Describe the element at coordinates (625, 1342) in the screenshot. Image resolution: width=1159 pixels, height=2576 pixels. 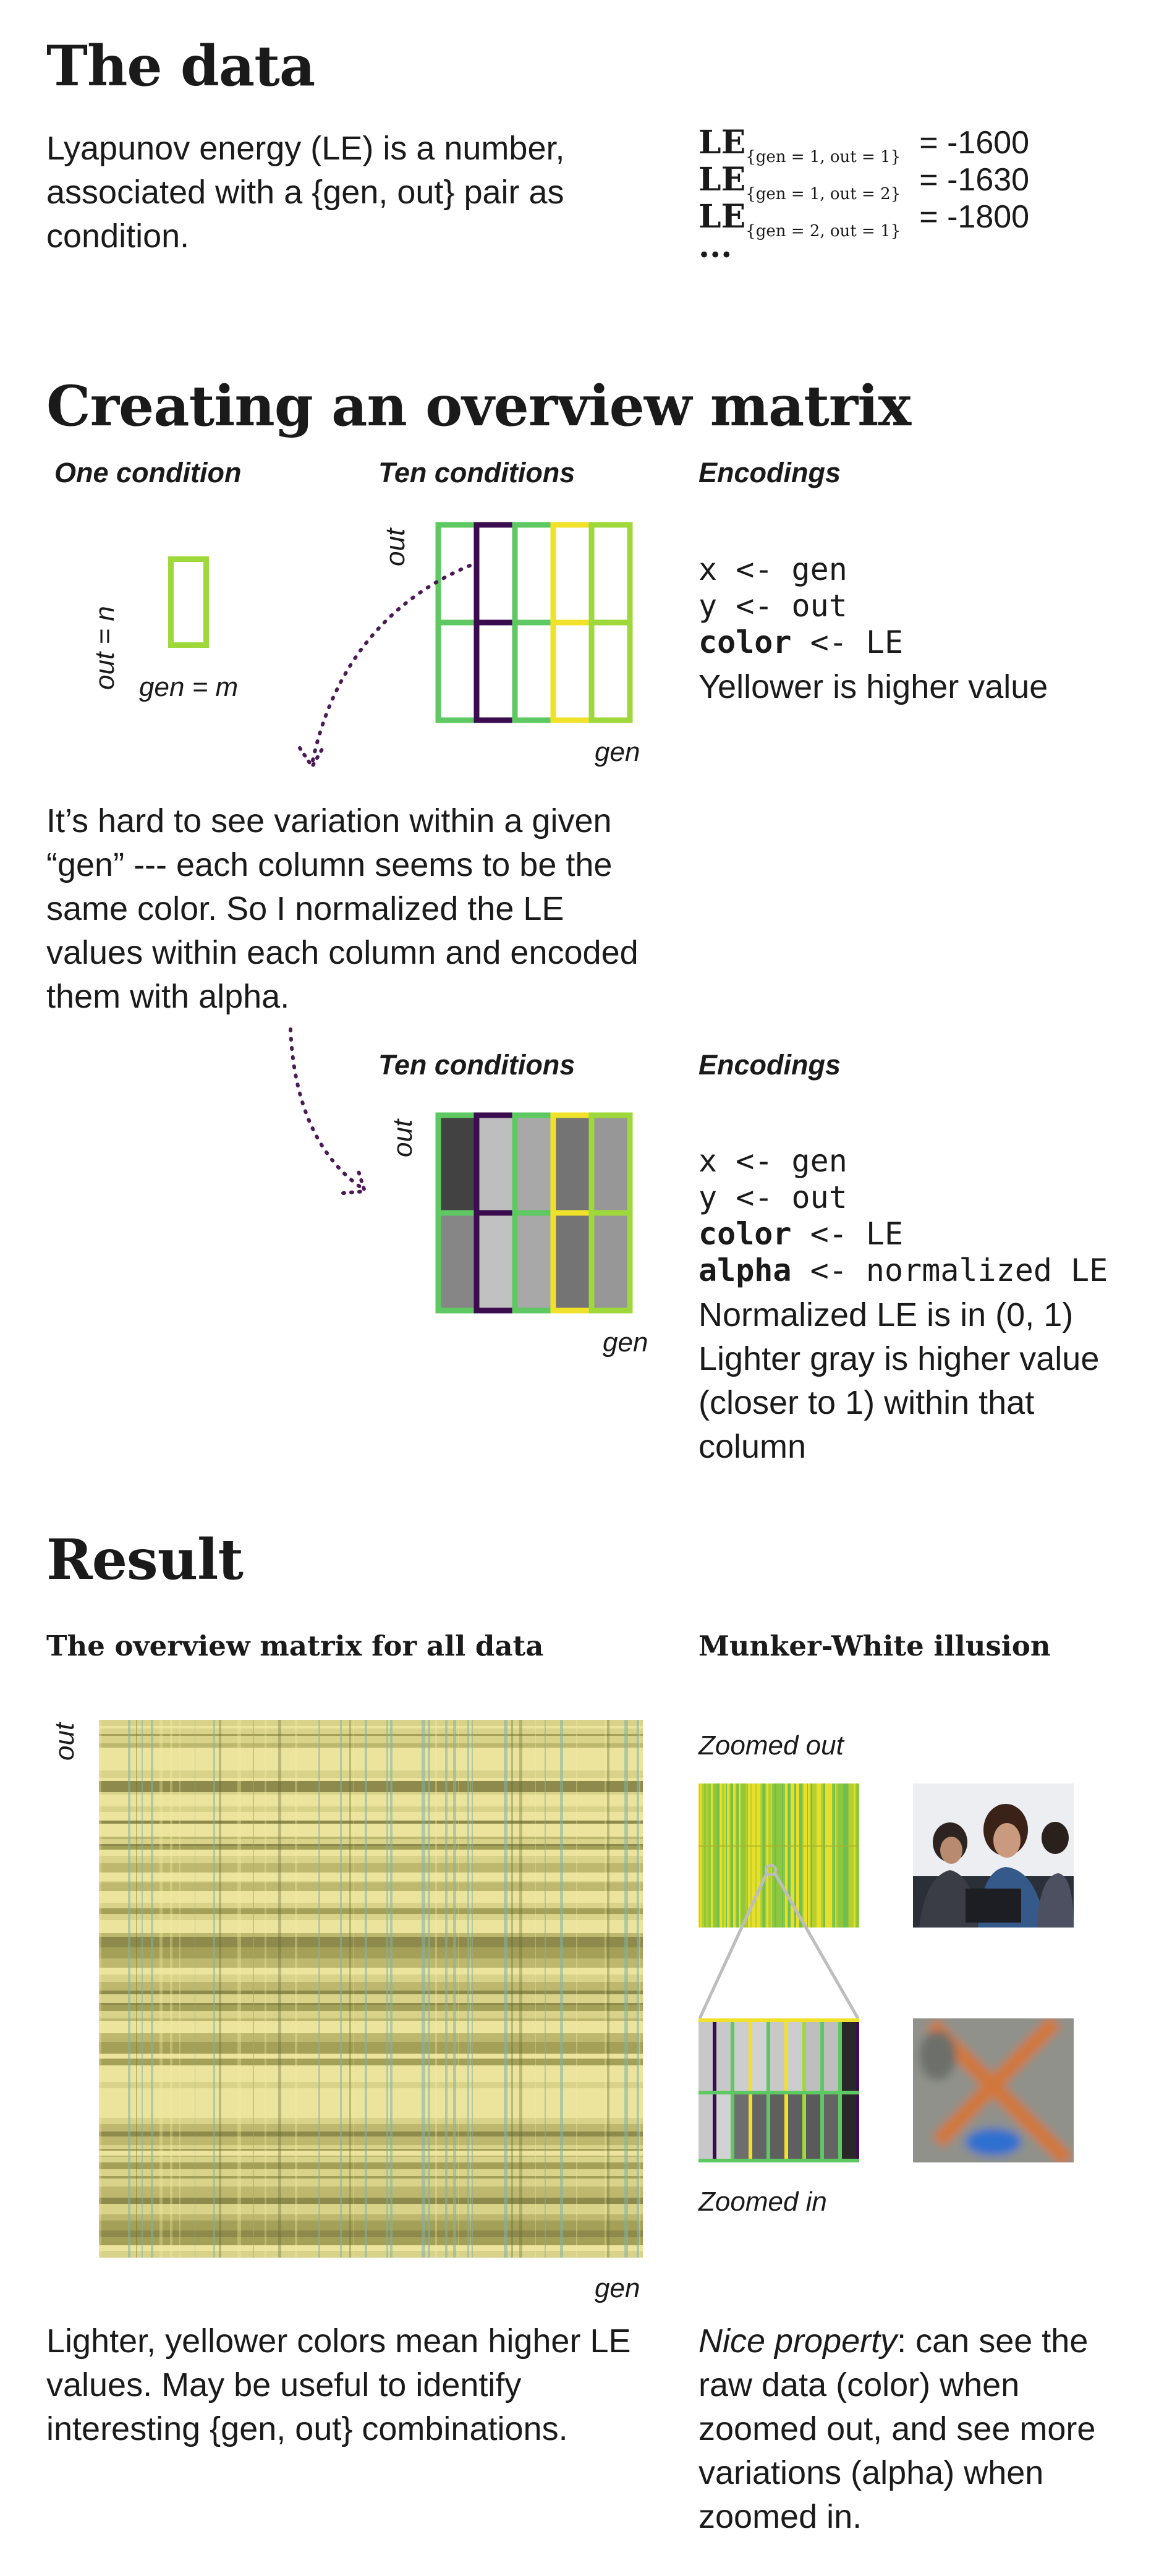
I see `ten-conditions-x-axis-2: gen` at that location.